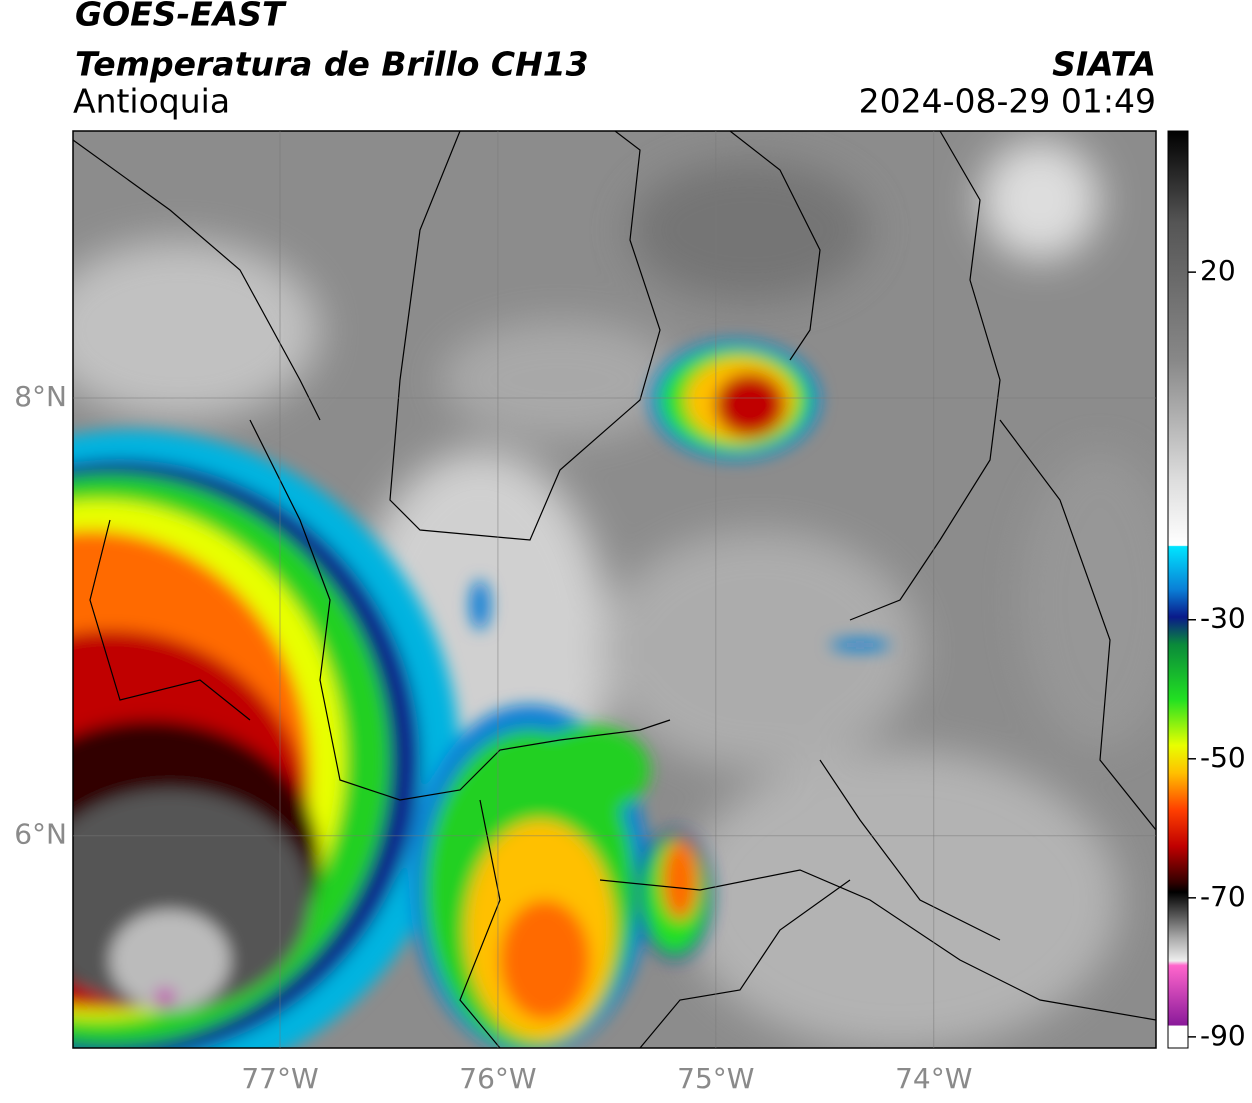 The width and height of the screenshot is (1252, 1103). Describe the element at coordinates (933, 1078) in the screenshot. I see `x-tick-label: 74°W` at that location.